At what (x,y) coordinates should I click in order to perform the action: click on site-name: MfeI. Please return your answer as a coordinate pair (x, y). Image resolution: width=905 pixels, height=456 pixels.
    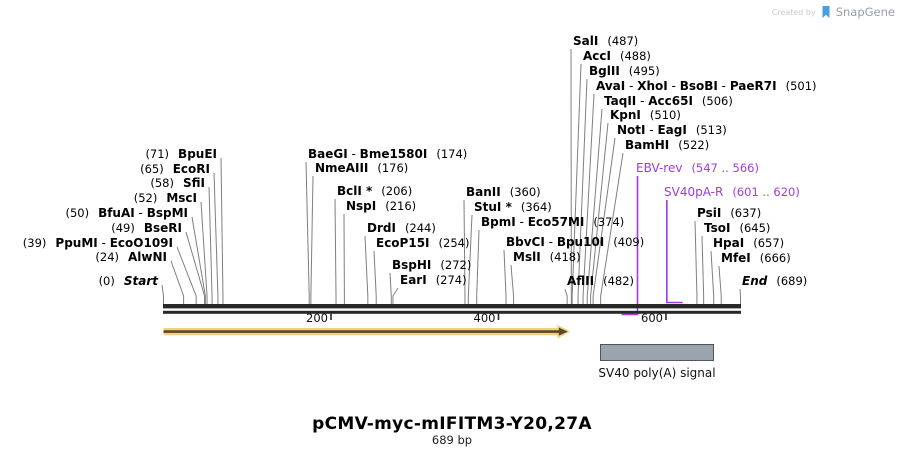
    Looking at the image, I should click on (736, 258).